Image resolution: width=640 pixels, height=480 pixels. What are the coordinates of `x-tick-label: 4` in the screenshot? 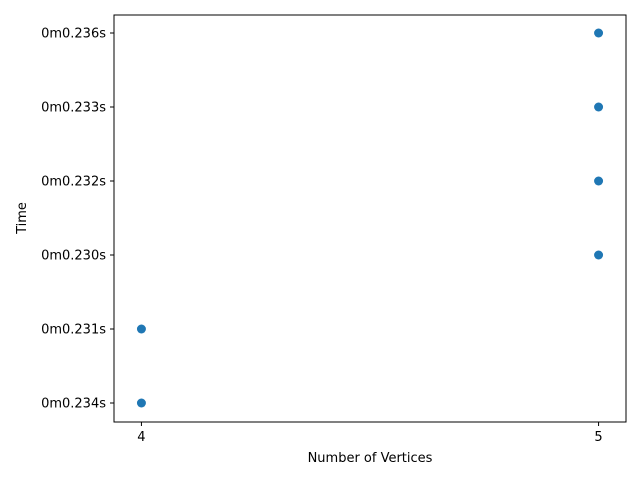 It's located at (141, 437).